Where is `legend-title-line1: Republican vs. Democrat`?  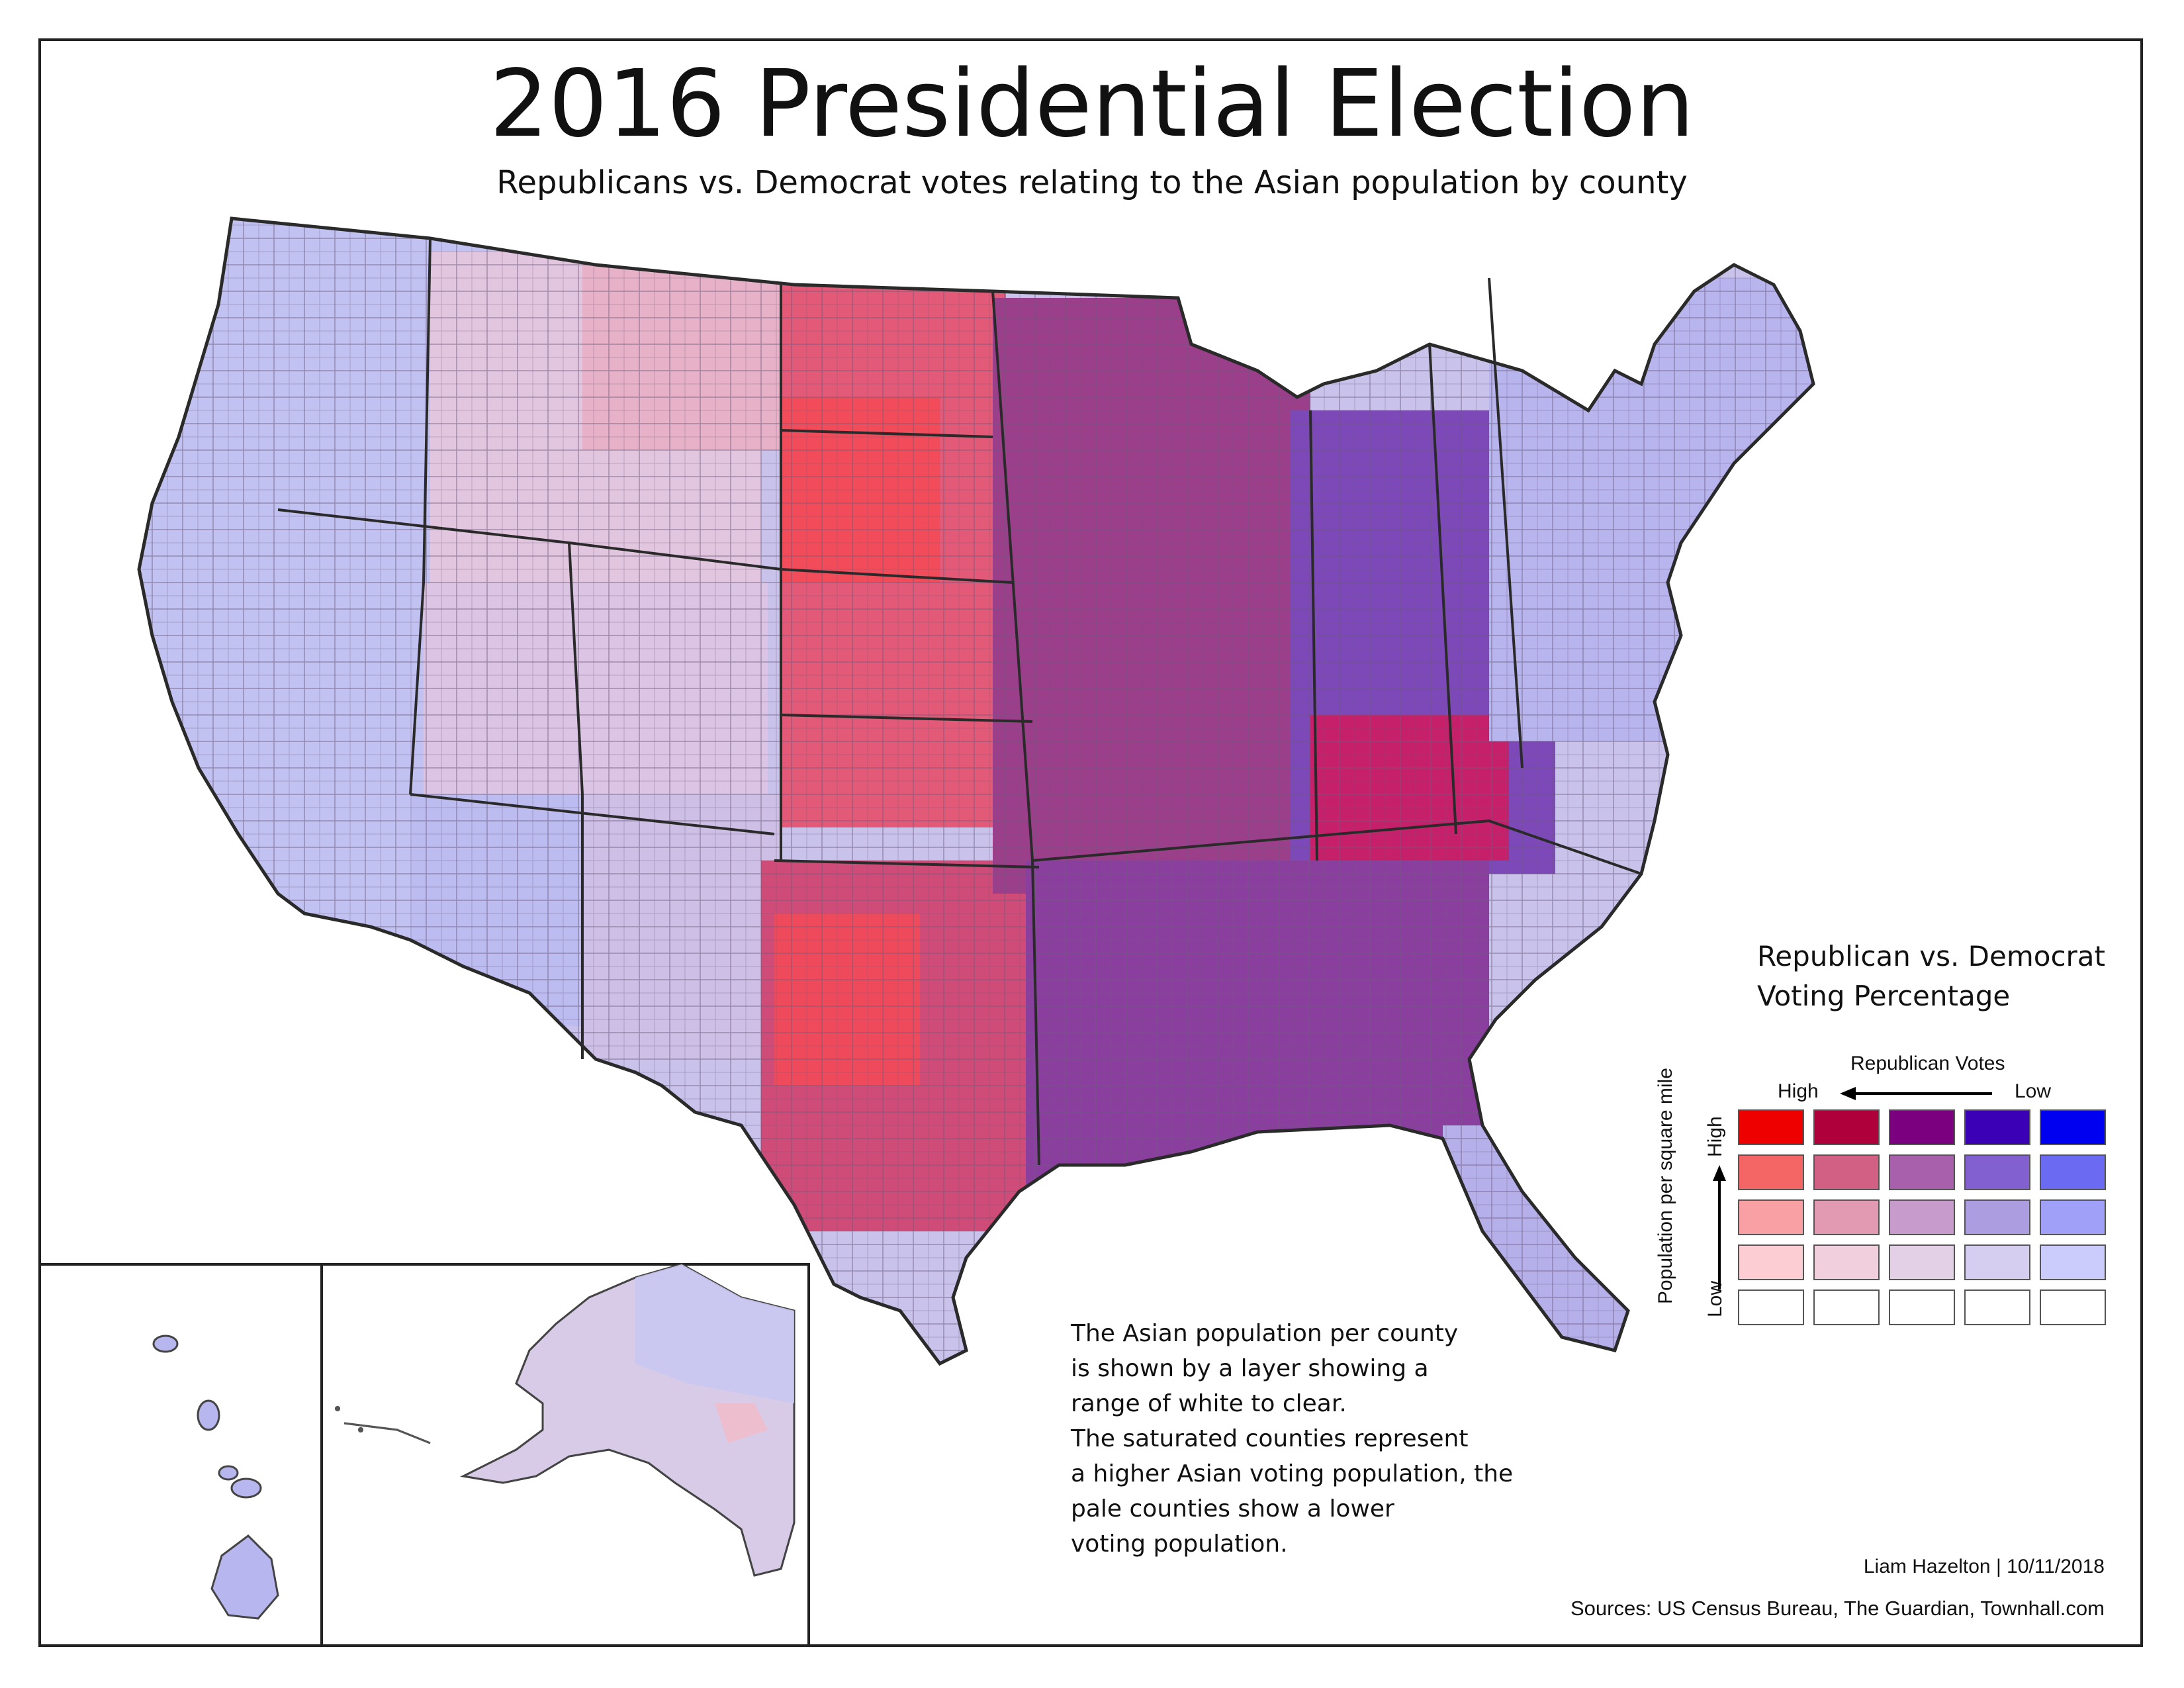
legend-title-line1: Republican vs. Democrat is located at coordinates (1931, 956).